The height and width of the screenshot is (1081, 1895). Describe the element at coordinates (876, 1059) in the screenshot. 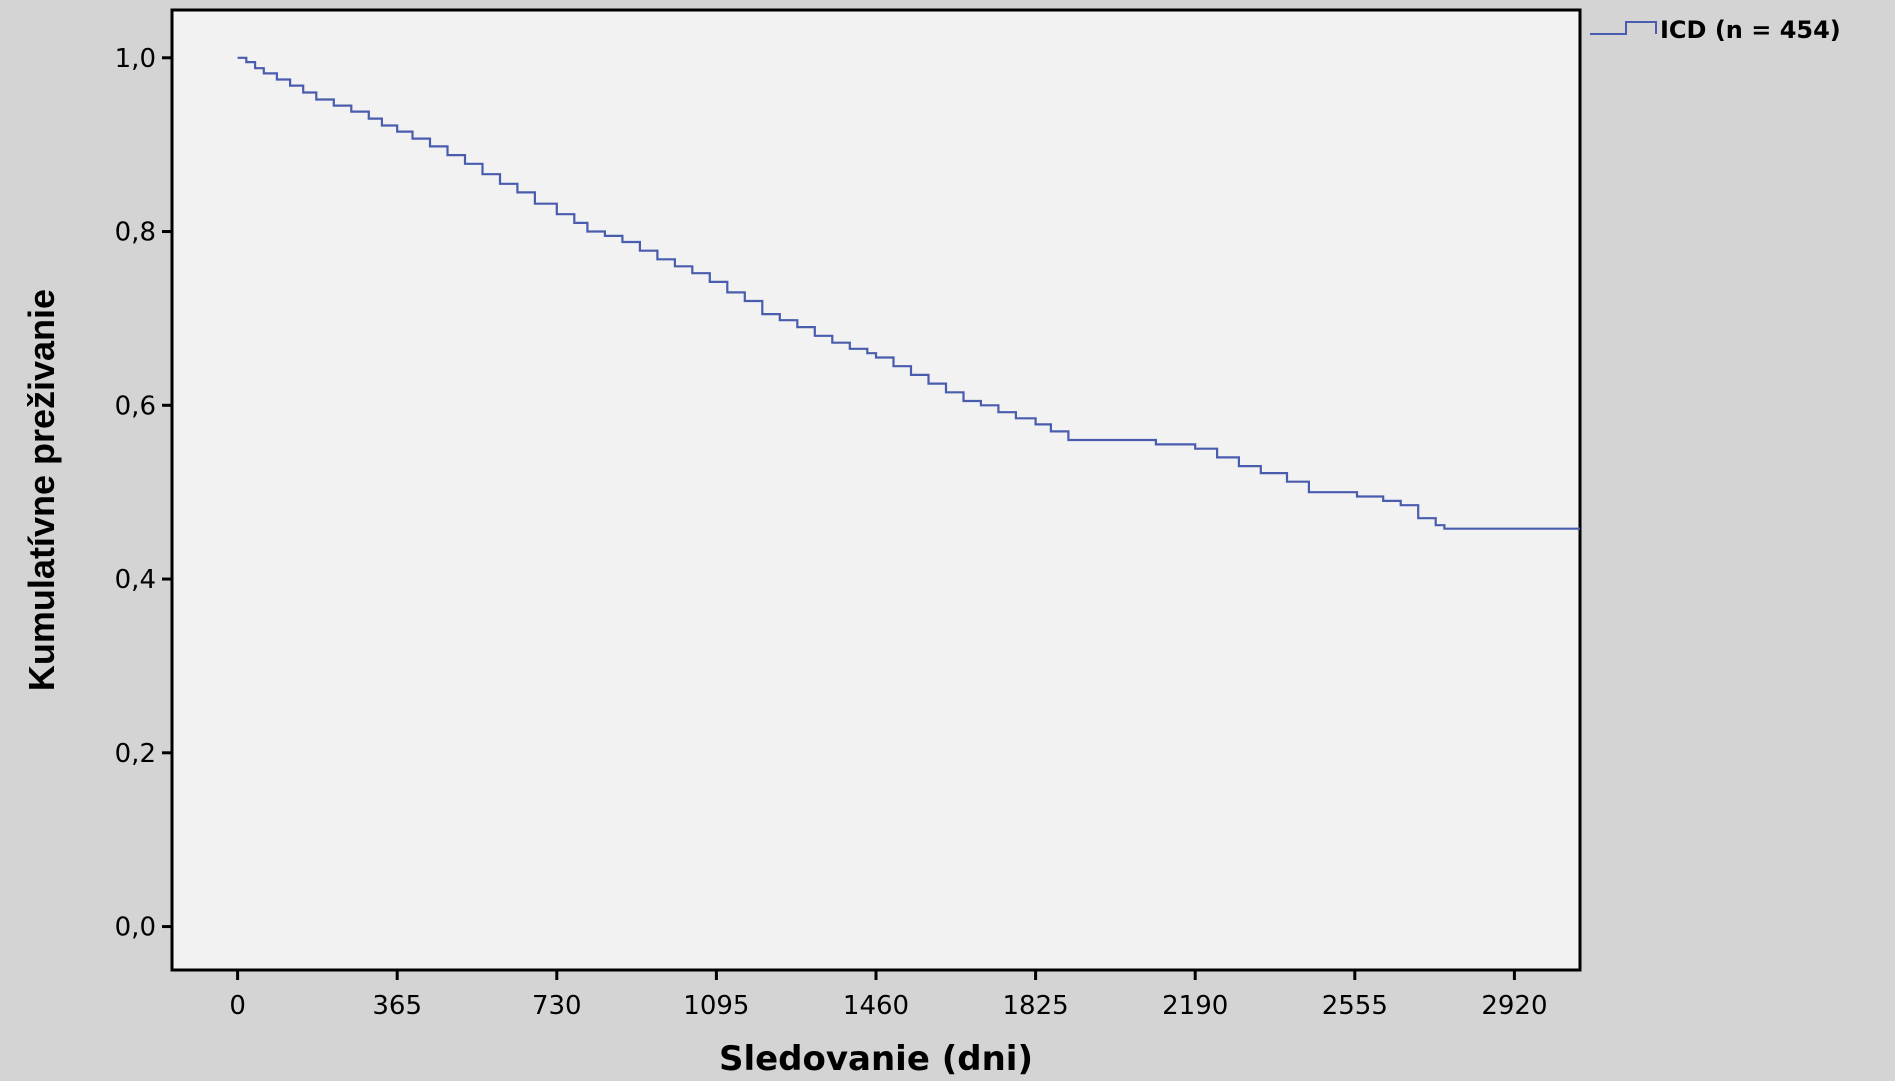

I see `x-axis-title: Sledovanie (dni)` at that location.